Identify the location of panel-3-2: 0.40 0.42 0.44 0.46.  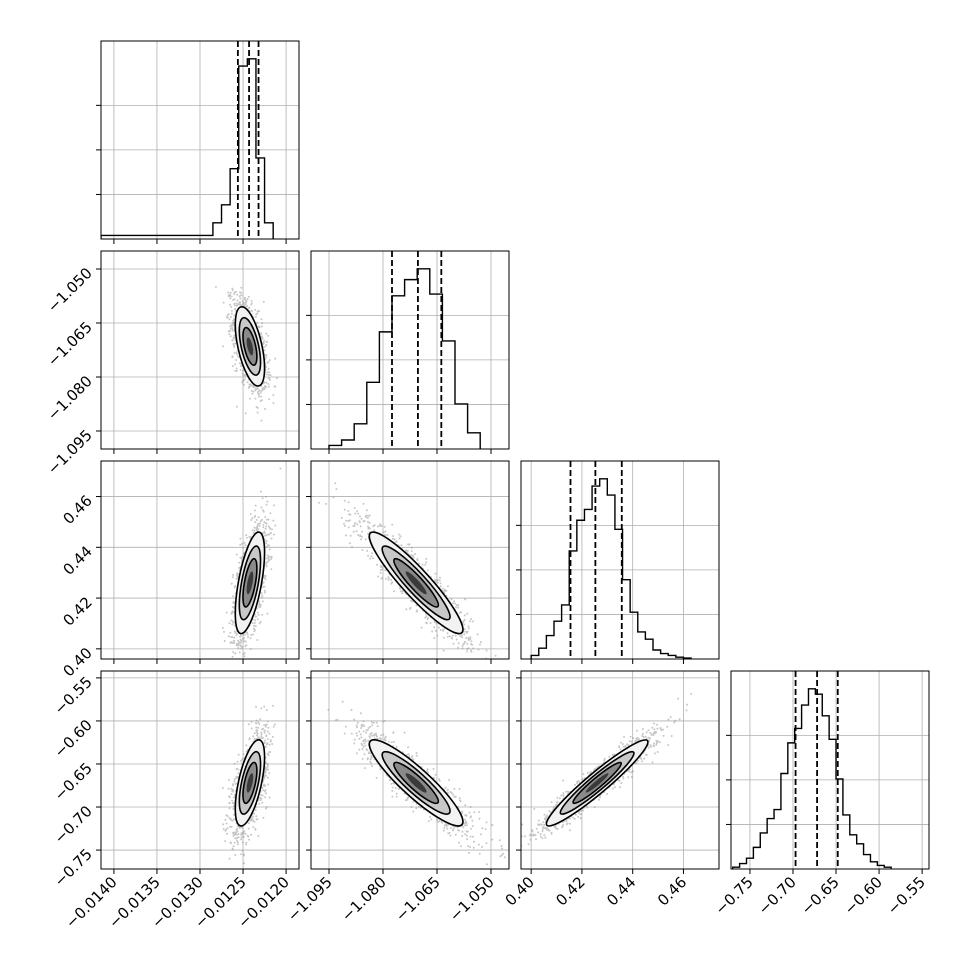
(611, 789).